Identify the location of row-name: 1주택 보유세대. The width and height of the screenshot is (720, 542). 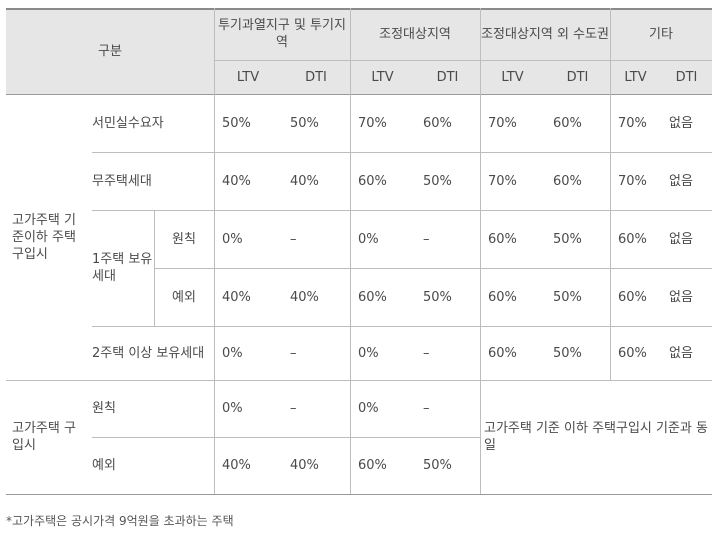
(122, 268).